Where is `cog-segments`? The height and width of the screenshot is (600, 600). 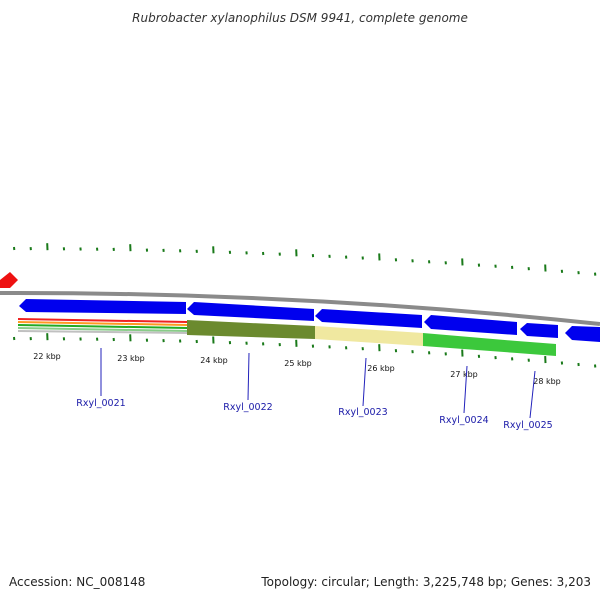 cog-segments is located at coordinates (371, 338).